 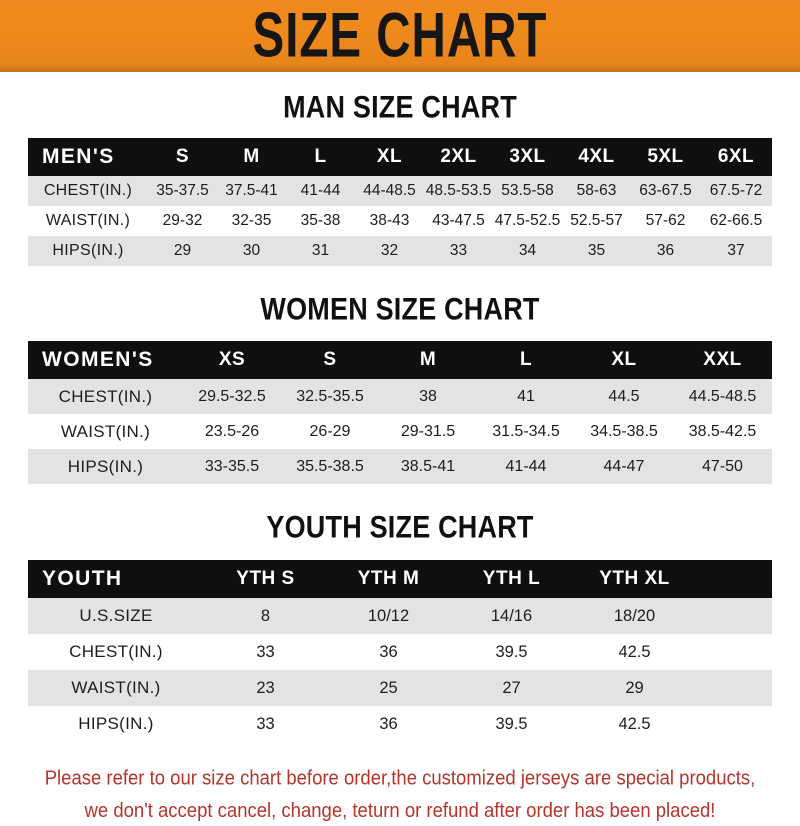 I want to click on table-row: CHEST(IN.) 33 36 39.5 42.5, so click(x=400, y=652).